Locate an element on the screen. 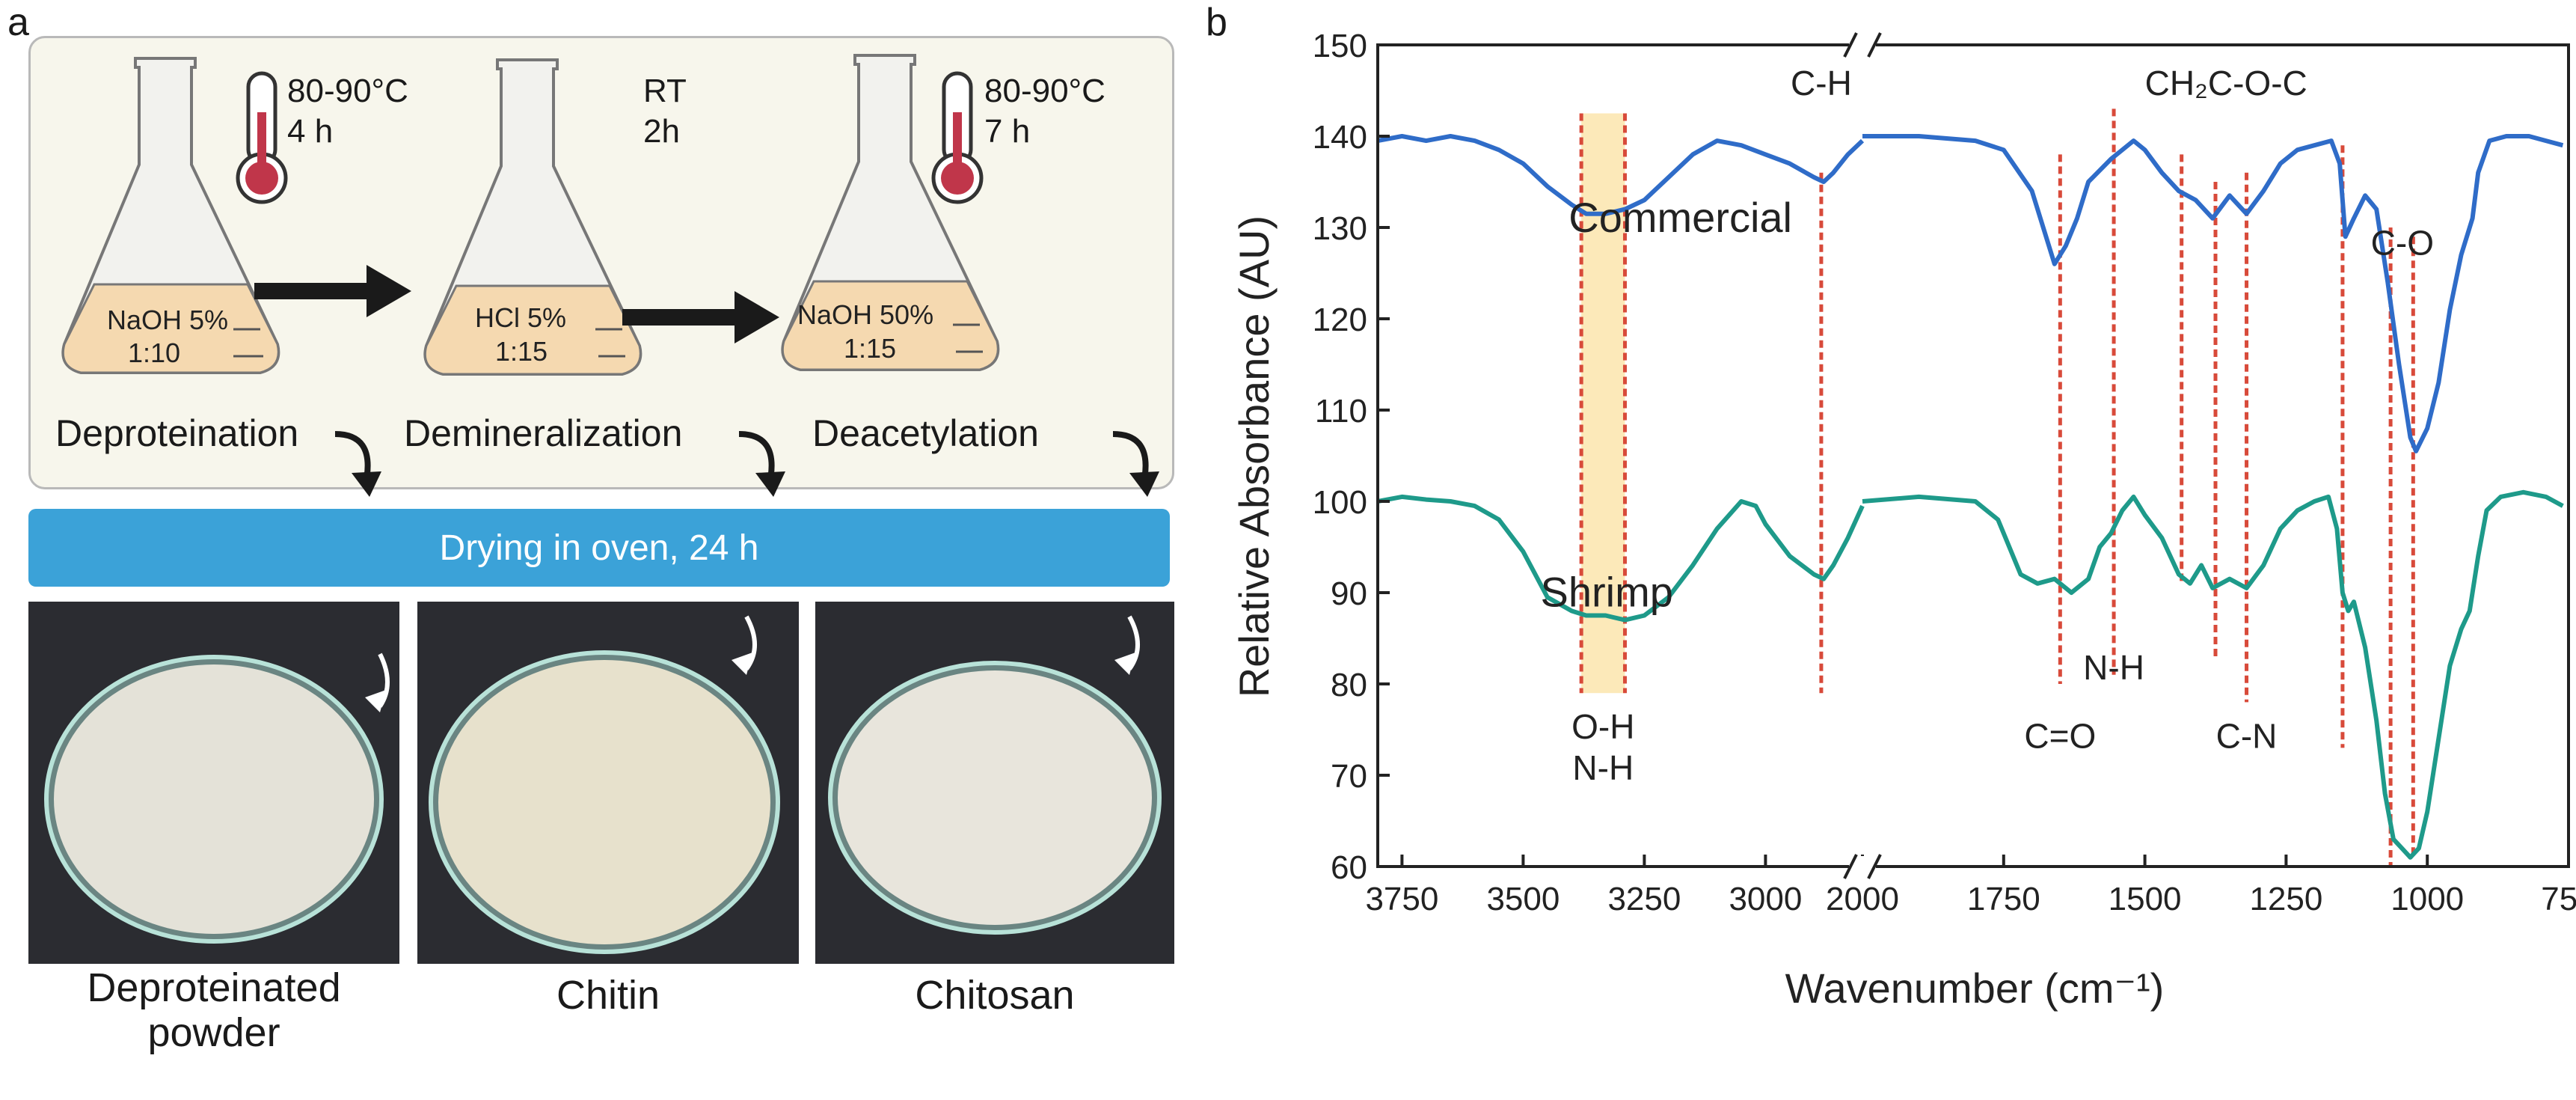 This screenshot has width=2576, height=1100. x-tick-label: 750 is located at coordinates (2558, 899).